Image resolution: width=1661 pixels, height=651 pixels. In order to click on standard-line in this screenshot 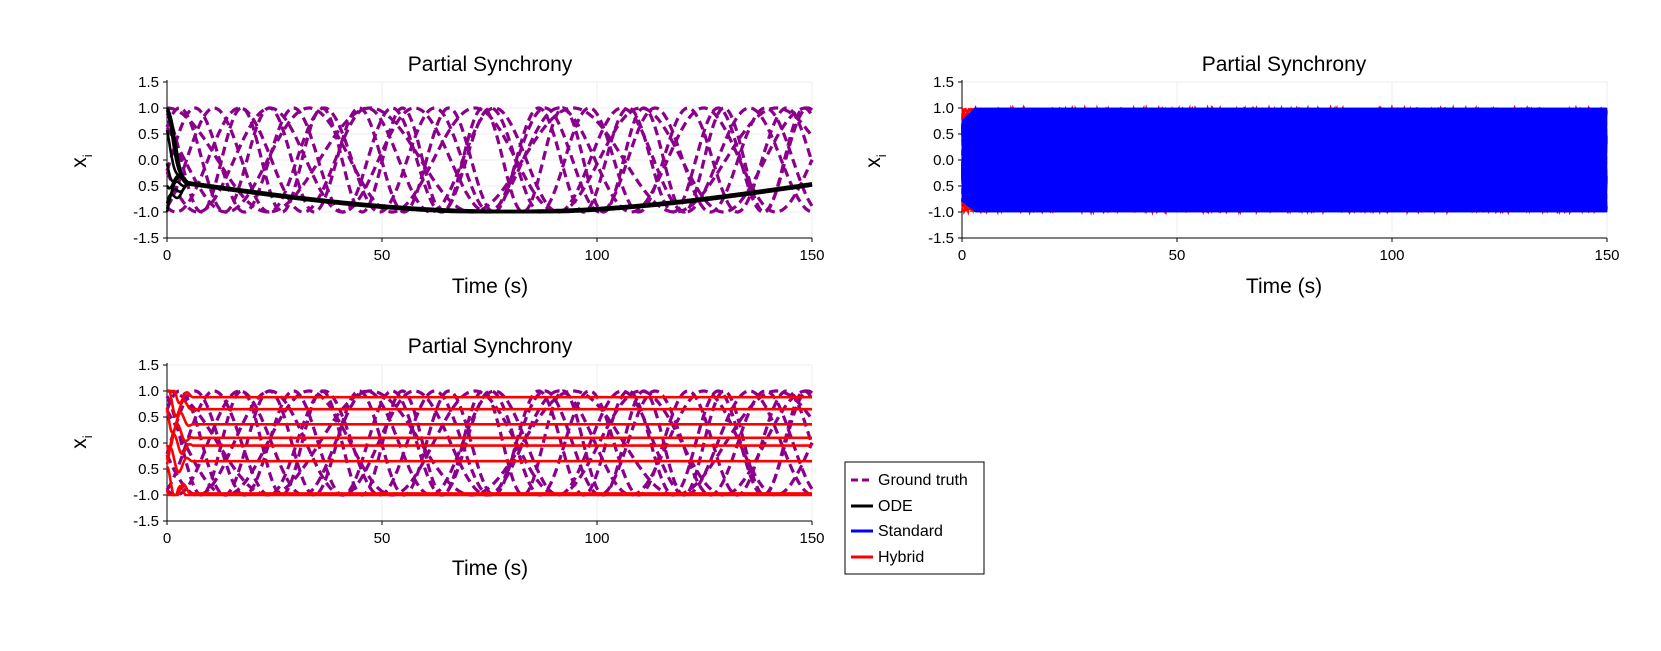, I will do `click(1284, 160)`.